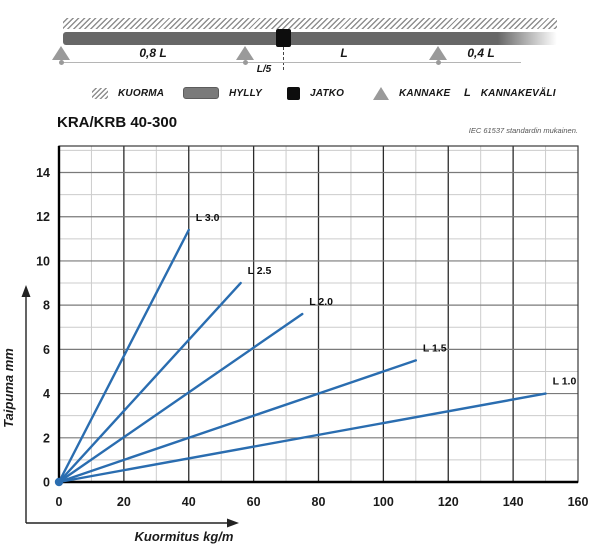 This screenshot has height=552, width=600. I want to click on y-axis-arrowhead-icon, so click(26, 291).